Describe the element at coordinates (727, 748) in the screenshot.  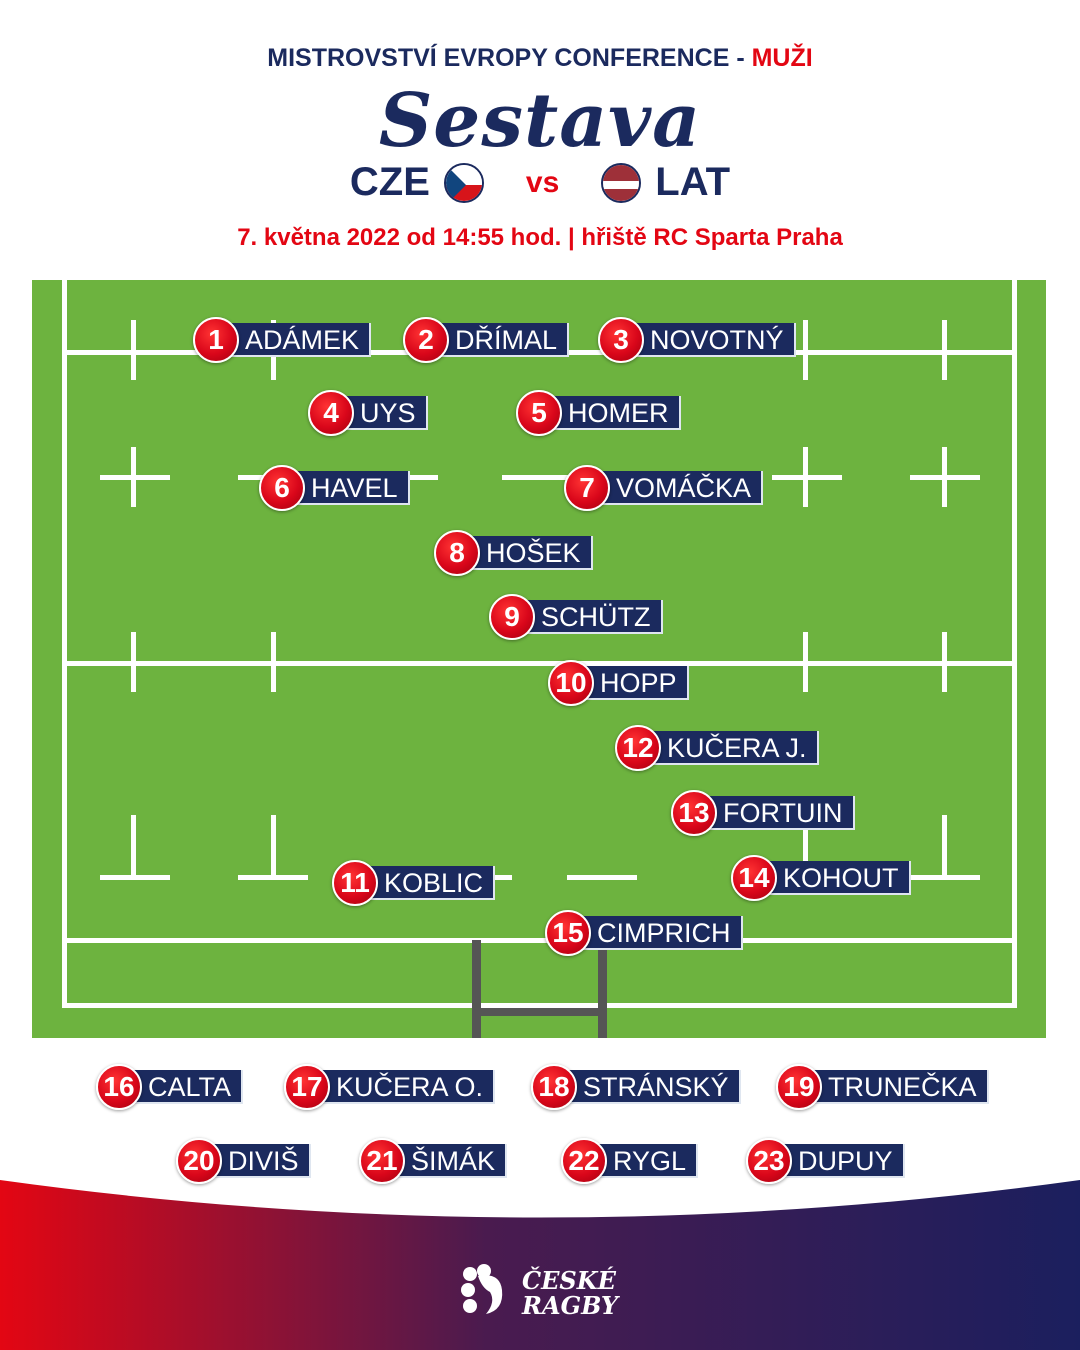
I see `player-name: KUČERA J.` at that location.